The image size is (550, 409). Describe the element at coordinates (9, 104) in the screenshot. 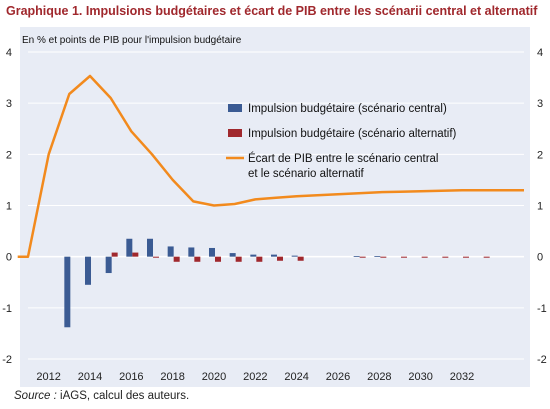

I see `y-tick-label-left: 3` at that location.